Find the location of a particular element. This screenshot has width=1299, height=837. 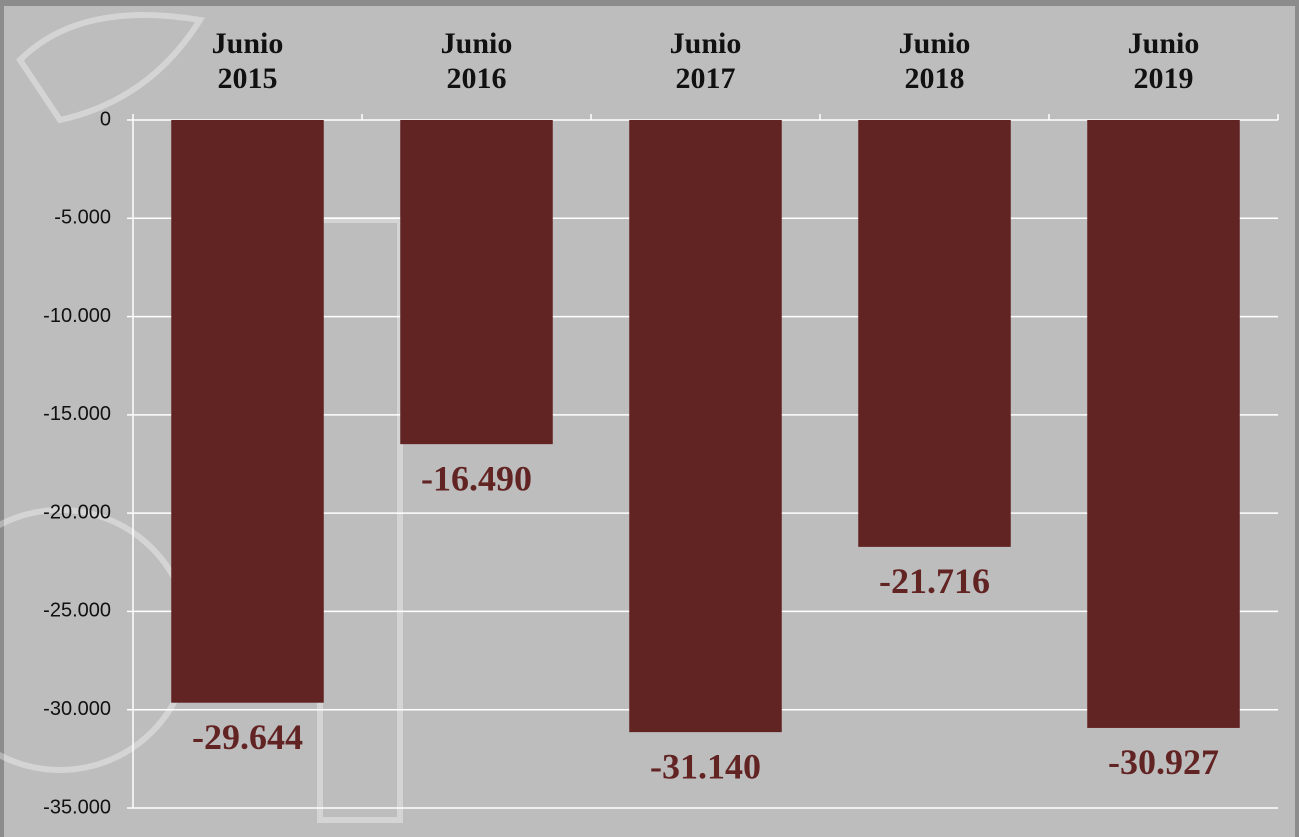

x-tick-label: Junio 2017 is located at coordinates (705, 61).